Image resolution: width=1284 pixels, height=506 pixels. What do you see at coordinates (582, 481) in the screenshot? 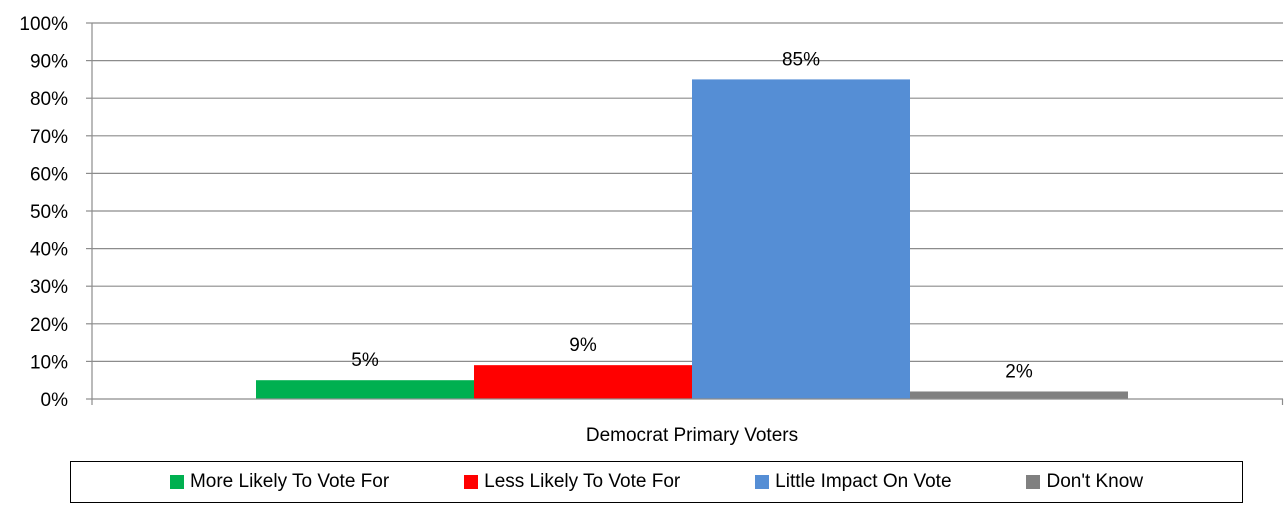
I see `legend-label-less-likely: Less Likely To Vote For` at bounding box center [582, 481].